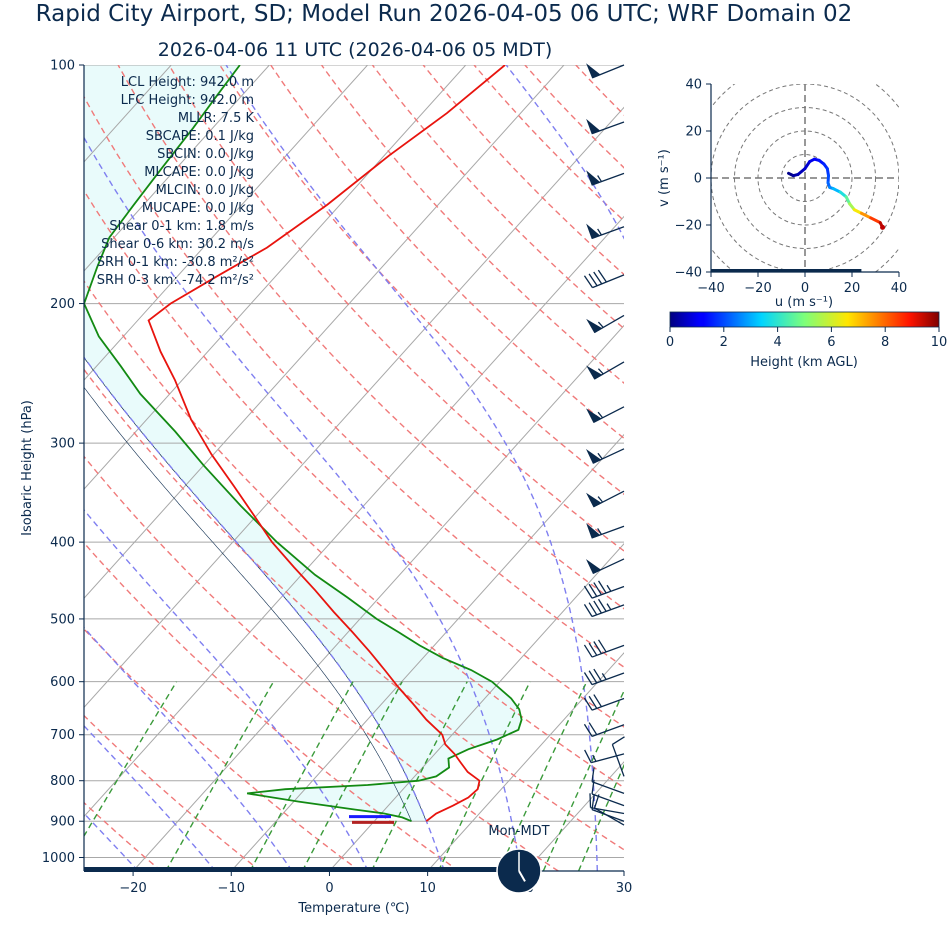 This screenshot has height=936, width=948. Describe the element at coordinates (175, 280) in the screenshot. I see `stat-line: SRH 0-3 km: -74.2 m²/s²` at that location.